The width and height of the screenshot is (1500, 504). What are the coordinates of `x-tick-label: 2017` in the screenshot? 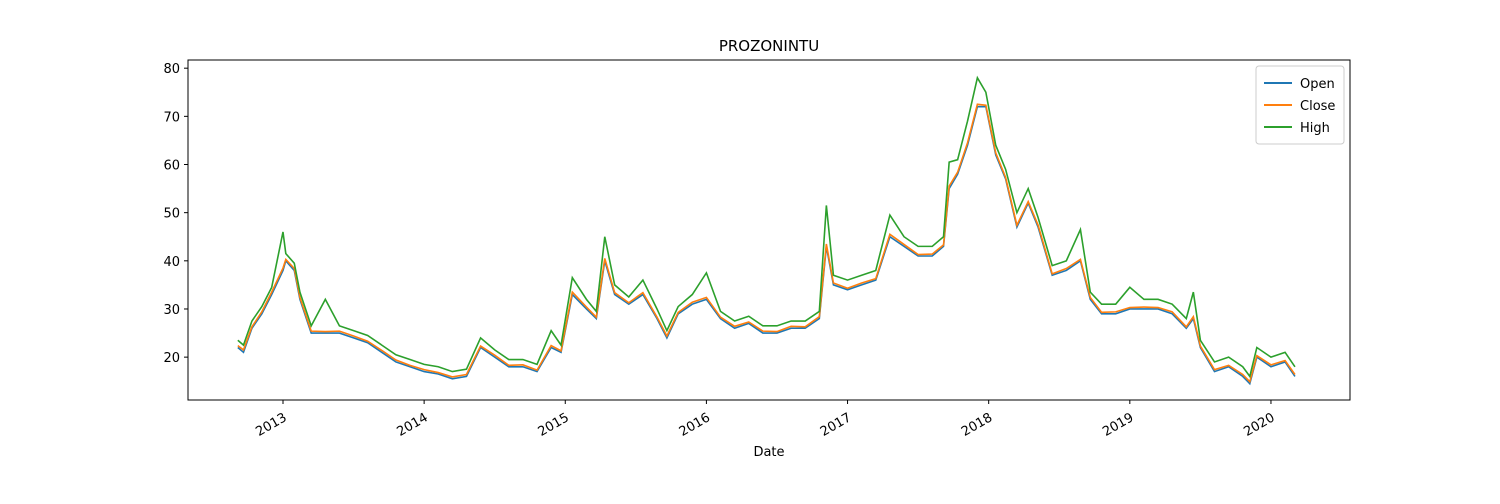 It's located at (836, 425).